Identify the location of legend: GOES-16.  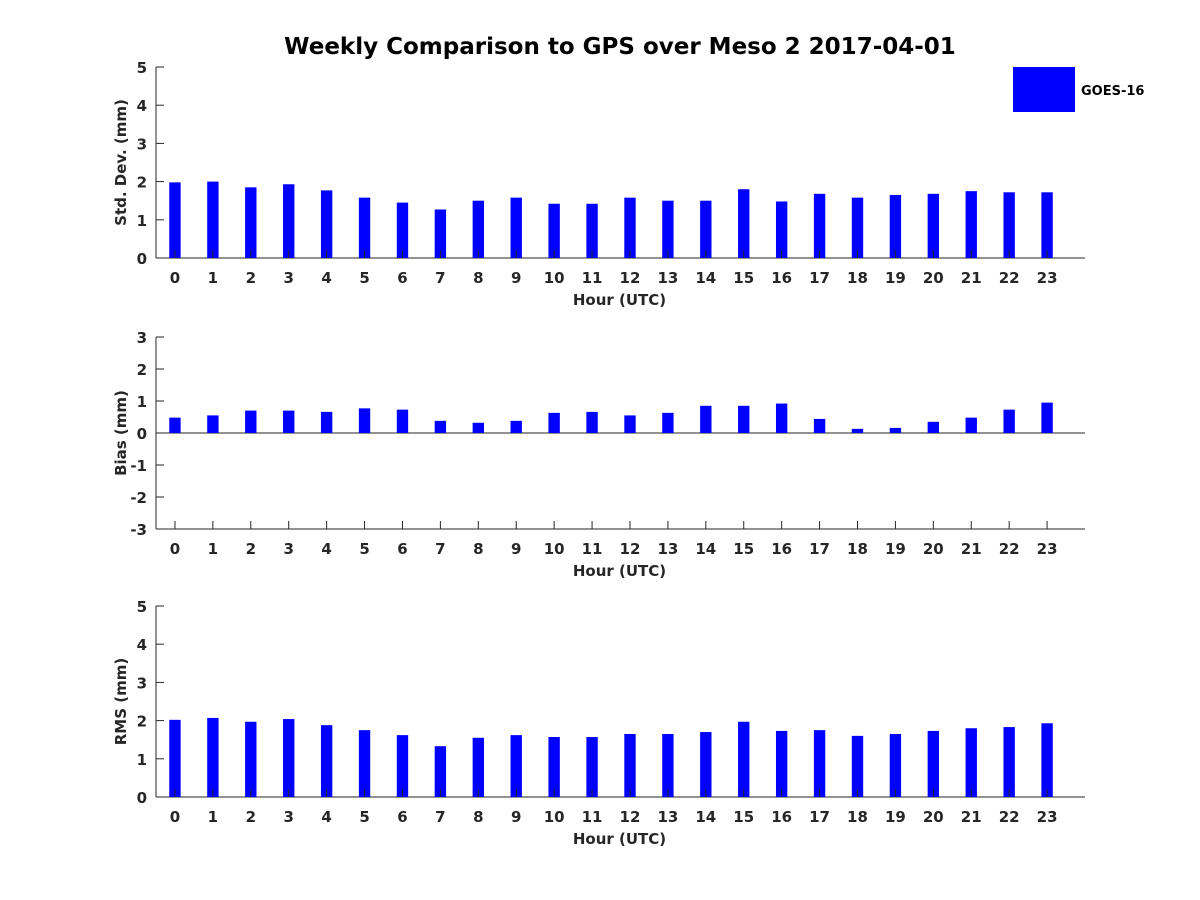
(1078, 89).